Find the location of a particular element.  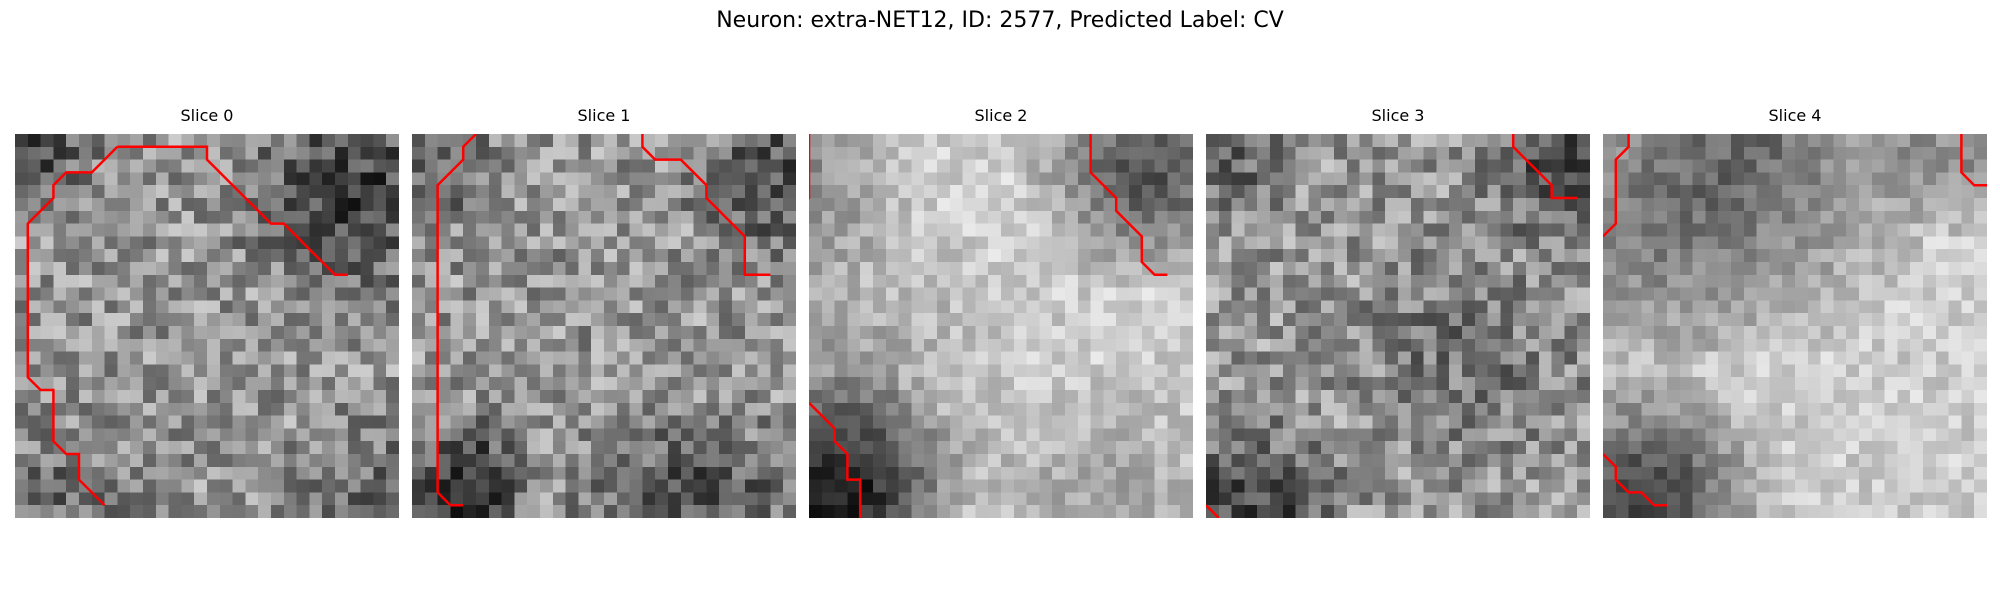

slice-panel-2: Slice 2 is located at coordinates (1001, 312).